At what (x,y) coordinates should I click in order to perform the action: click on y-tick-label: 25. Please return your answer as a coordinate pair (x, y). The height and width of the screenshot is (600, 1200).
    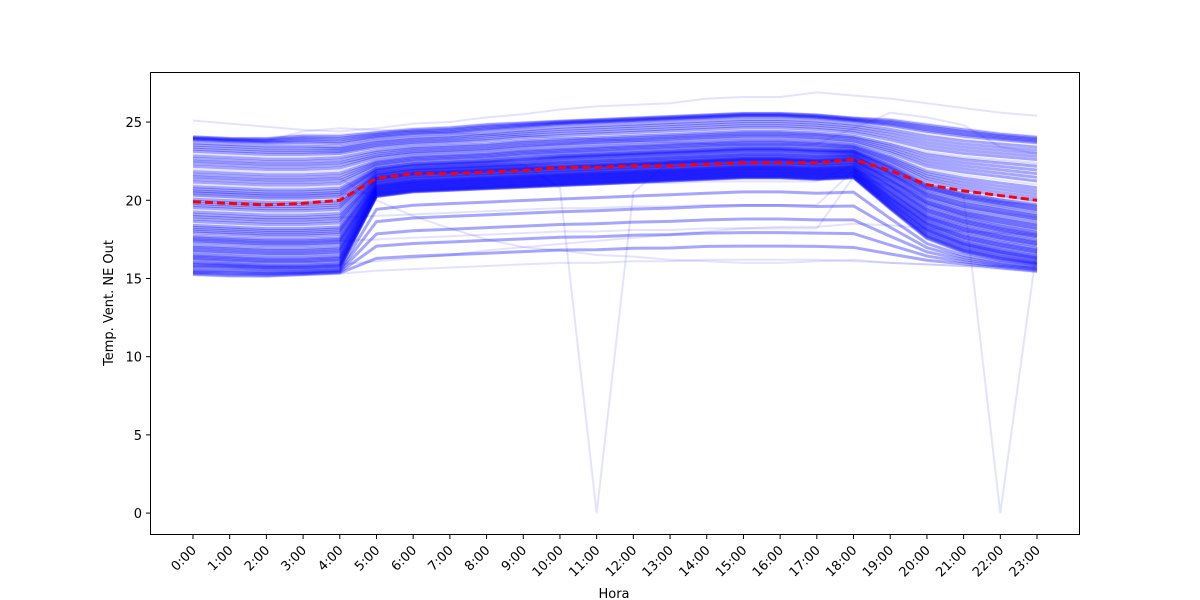
    Looking at the image, I should click on (133, 123).